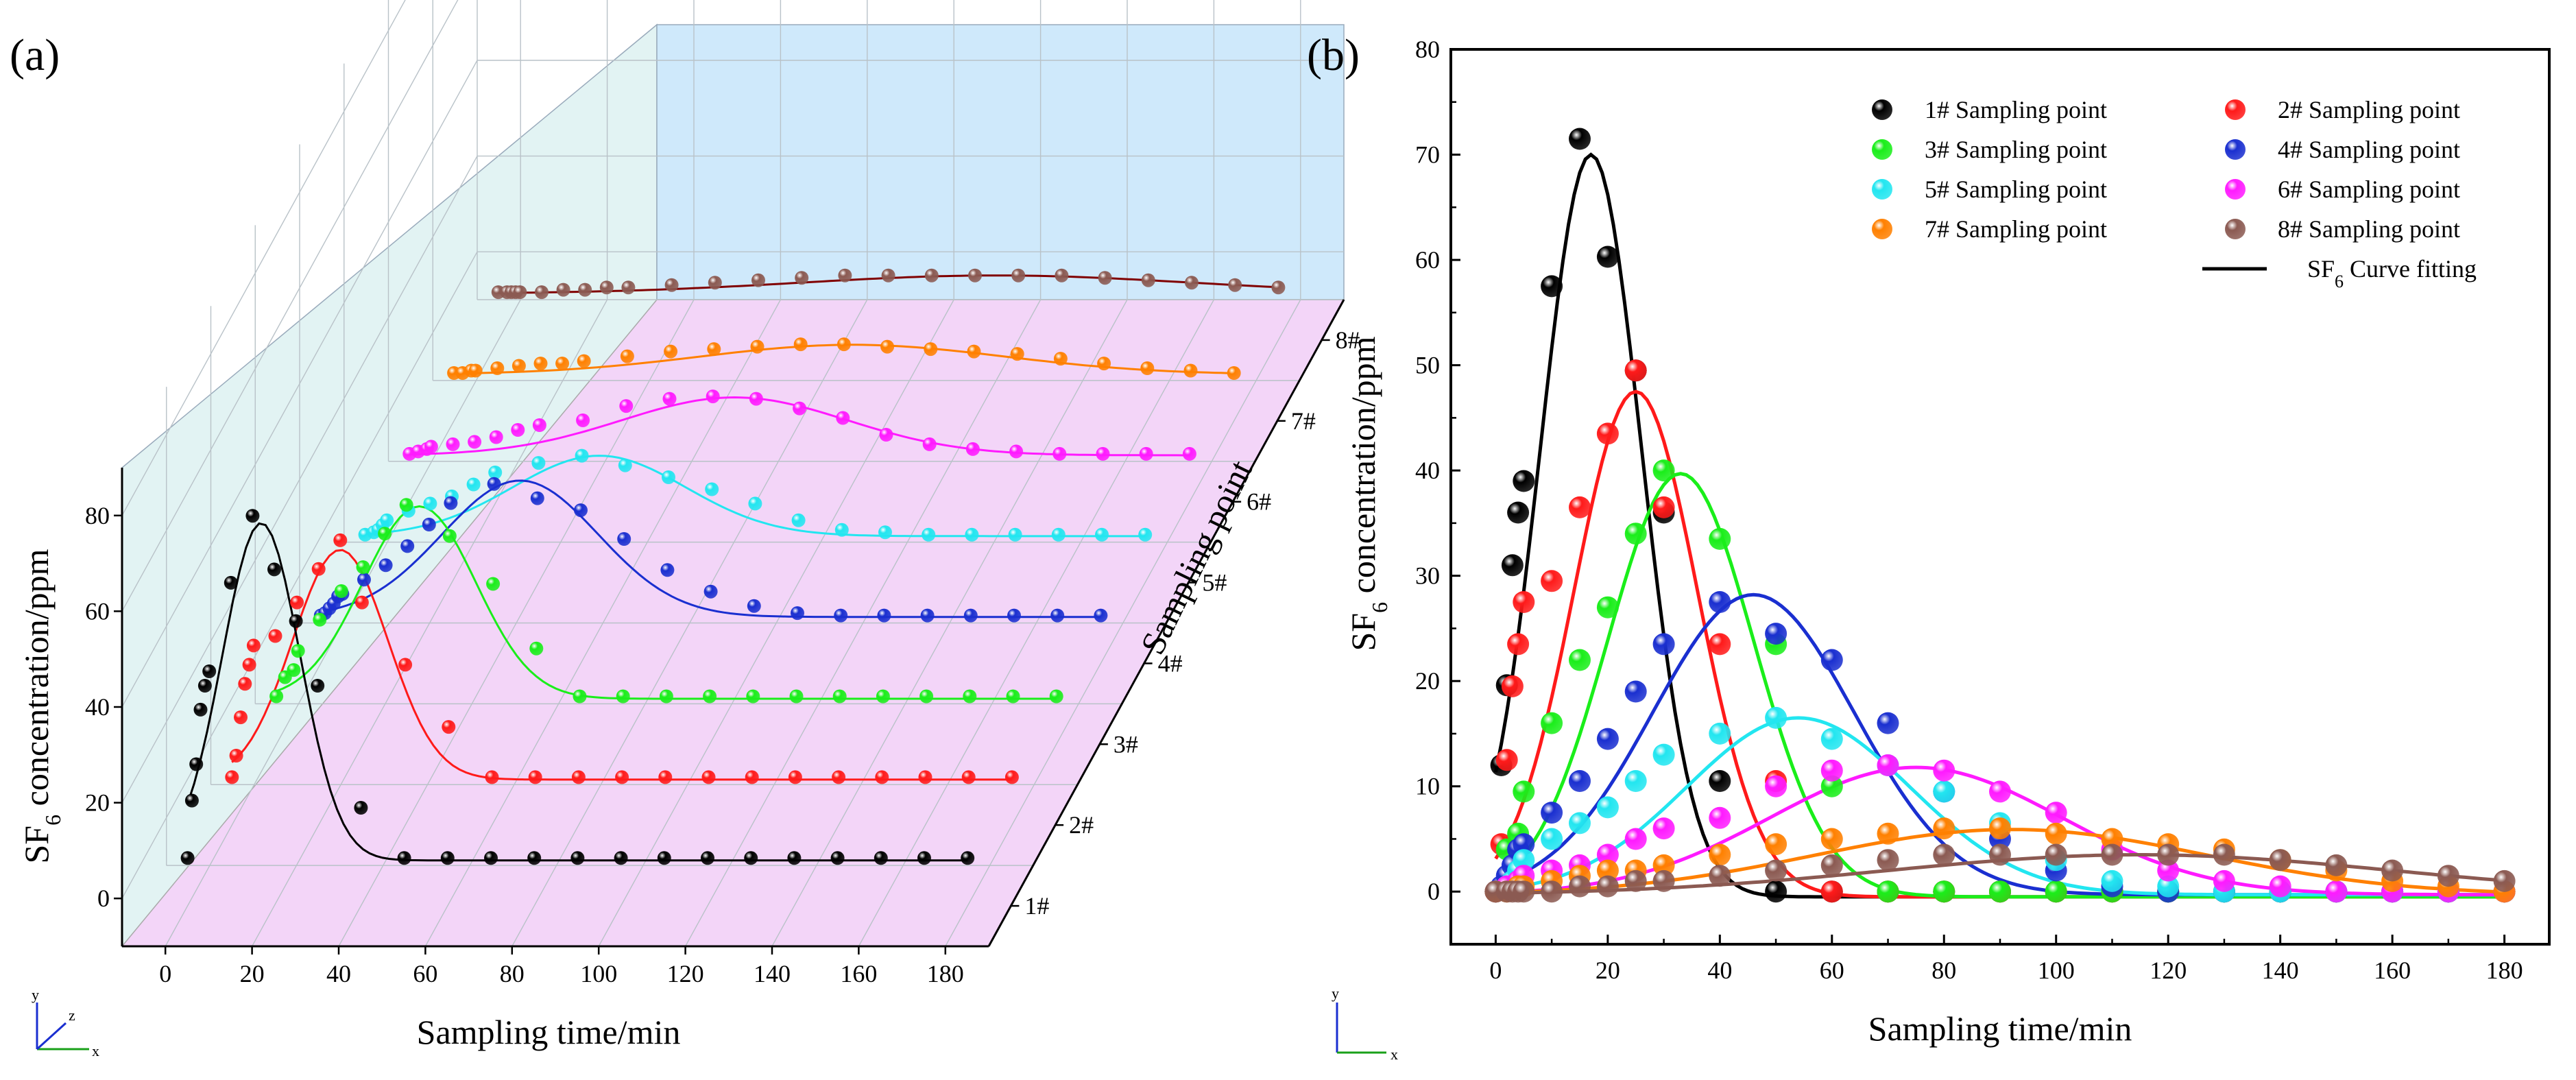 The width and height of the screenshot is (2576, 1080). What do you see at coordinates (253, 973) in the screenshot?
I see `x-tick-label-a: 20` at bounding box center [253, 973].